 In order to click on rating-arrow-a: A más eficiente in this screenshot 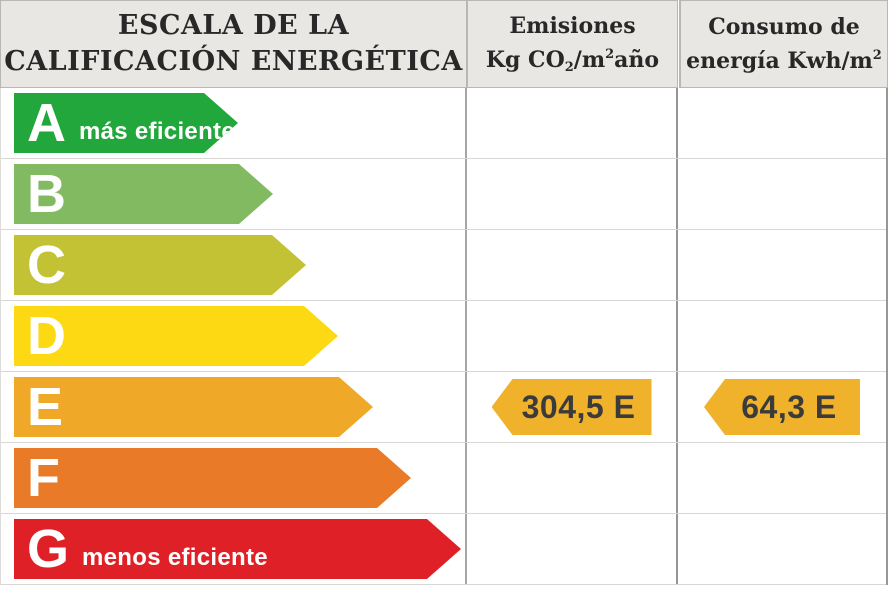, I will do `click(126, 123)`.